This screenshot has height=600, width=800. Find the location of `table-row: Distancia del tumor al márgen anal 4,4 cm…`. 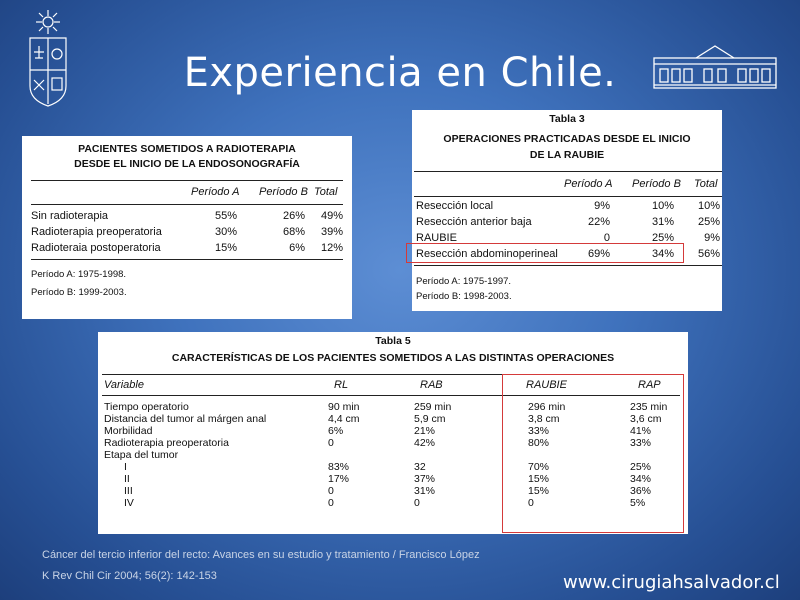

table-row: Distancia del tumor al márgen anal 4,4 cm… is located at coordinates (391, 419).